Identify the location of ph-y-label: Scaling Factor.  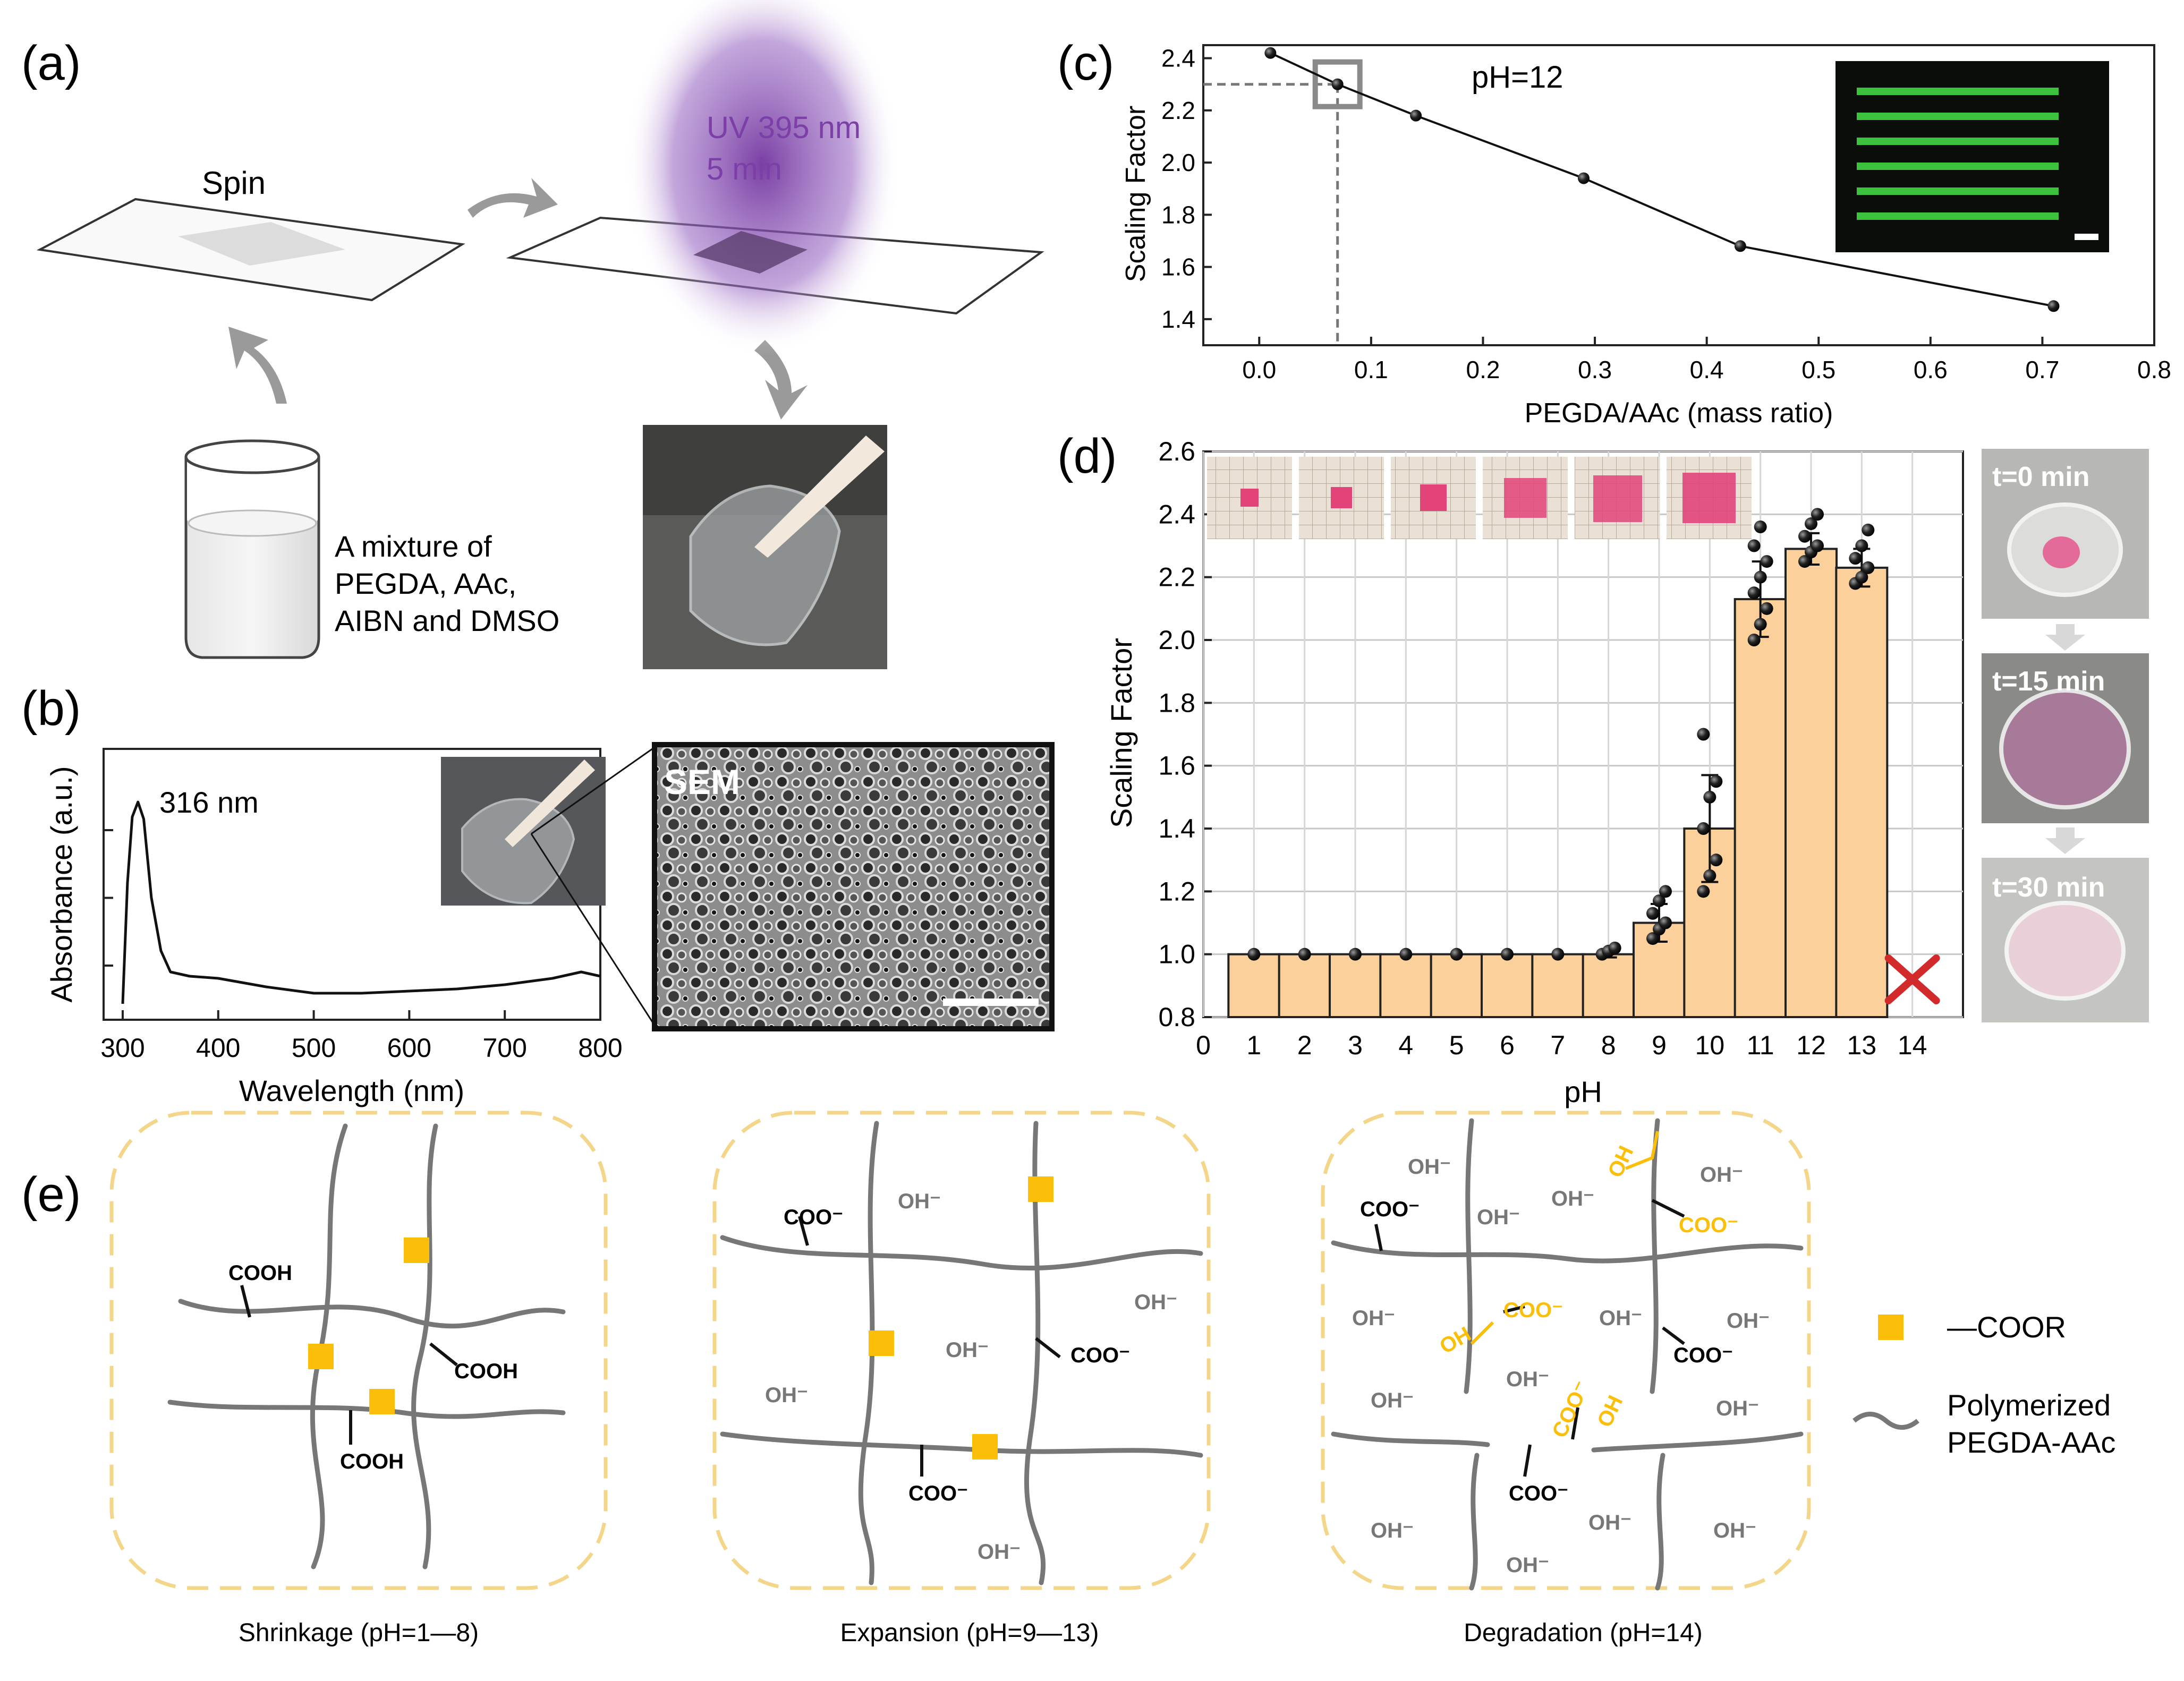
(1121, 733).